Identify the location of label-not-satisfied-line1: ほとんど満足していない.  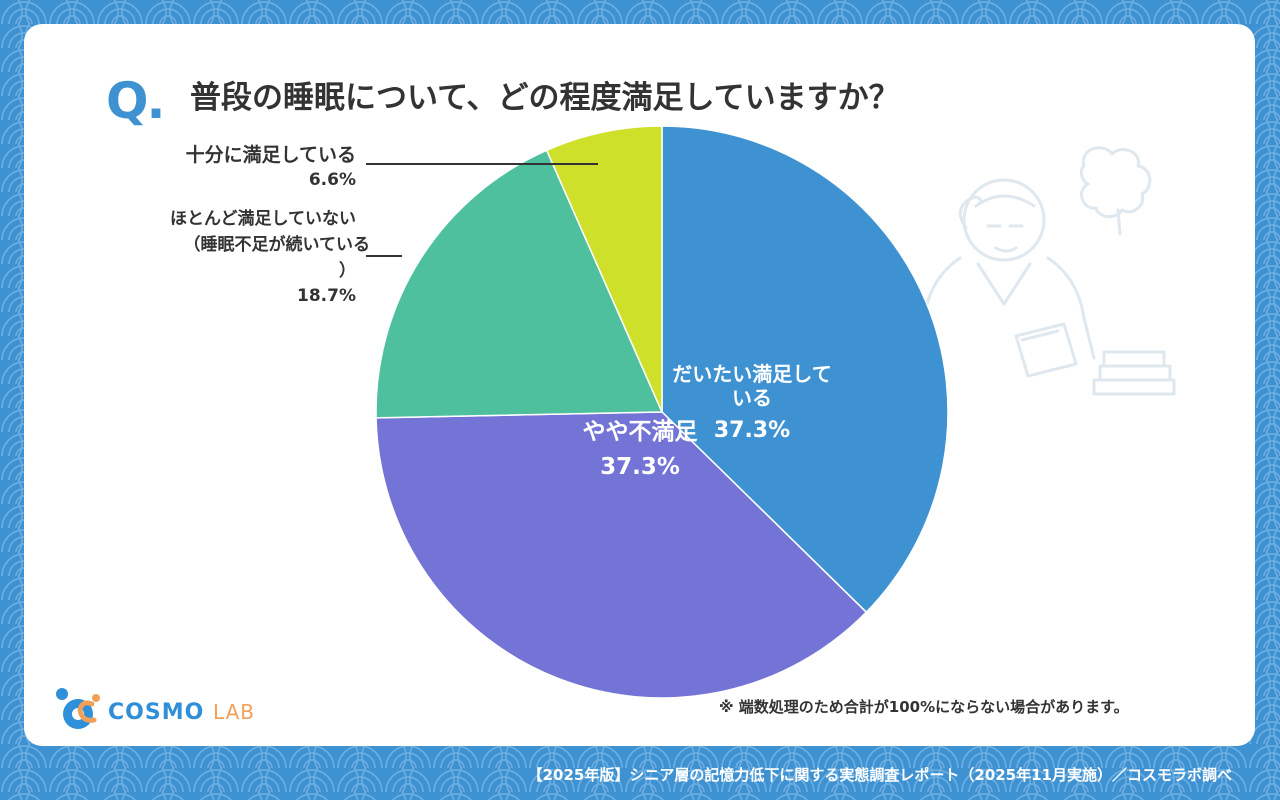
(263, 219).